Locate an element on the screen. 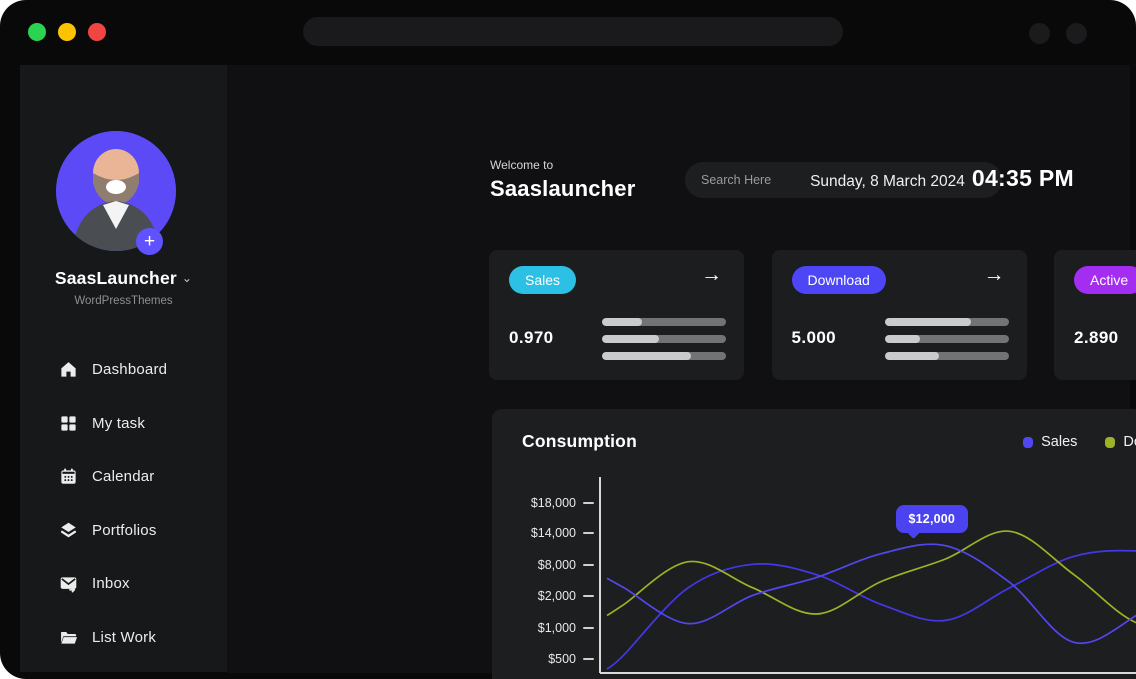 The height and width of the screenshot is (679, 1136). sidebar-item-calendar: Calendar is located at coordinates (123, 477).